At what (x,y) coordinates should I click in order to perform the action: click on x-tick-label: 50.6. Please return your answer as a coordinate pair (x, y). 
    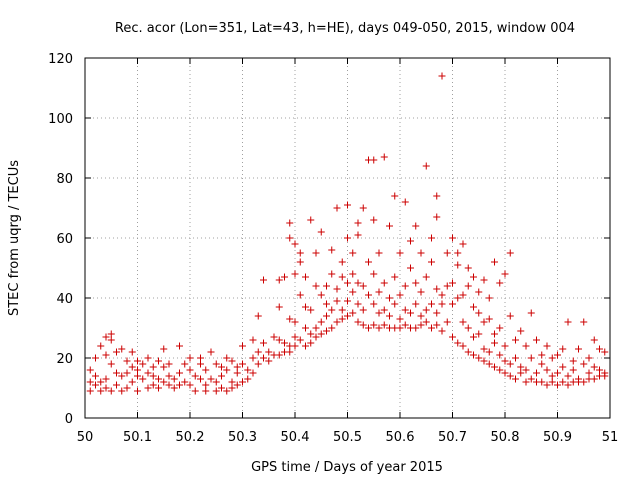
    Looking at the image, I should click on (400, 437).